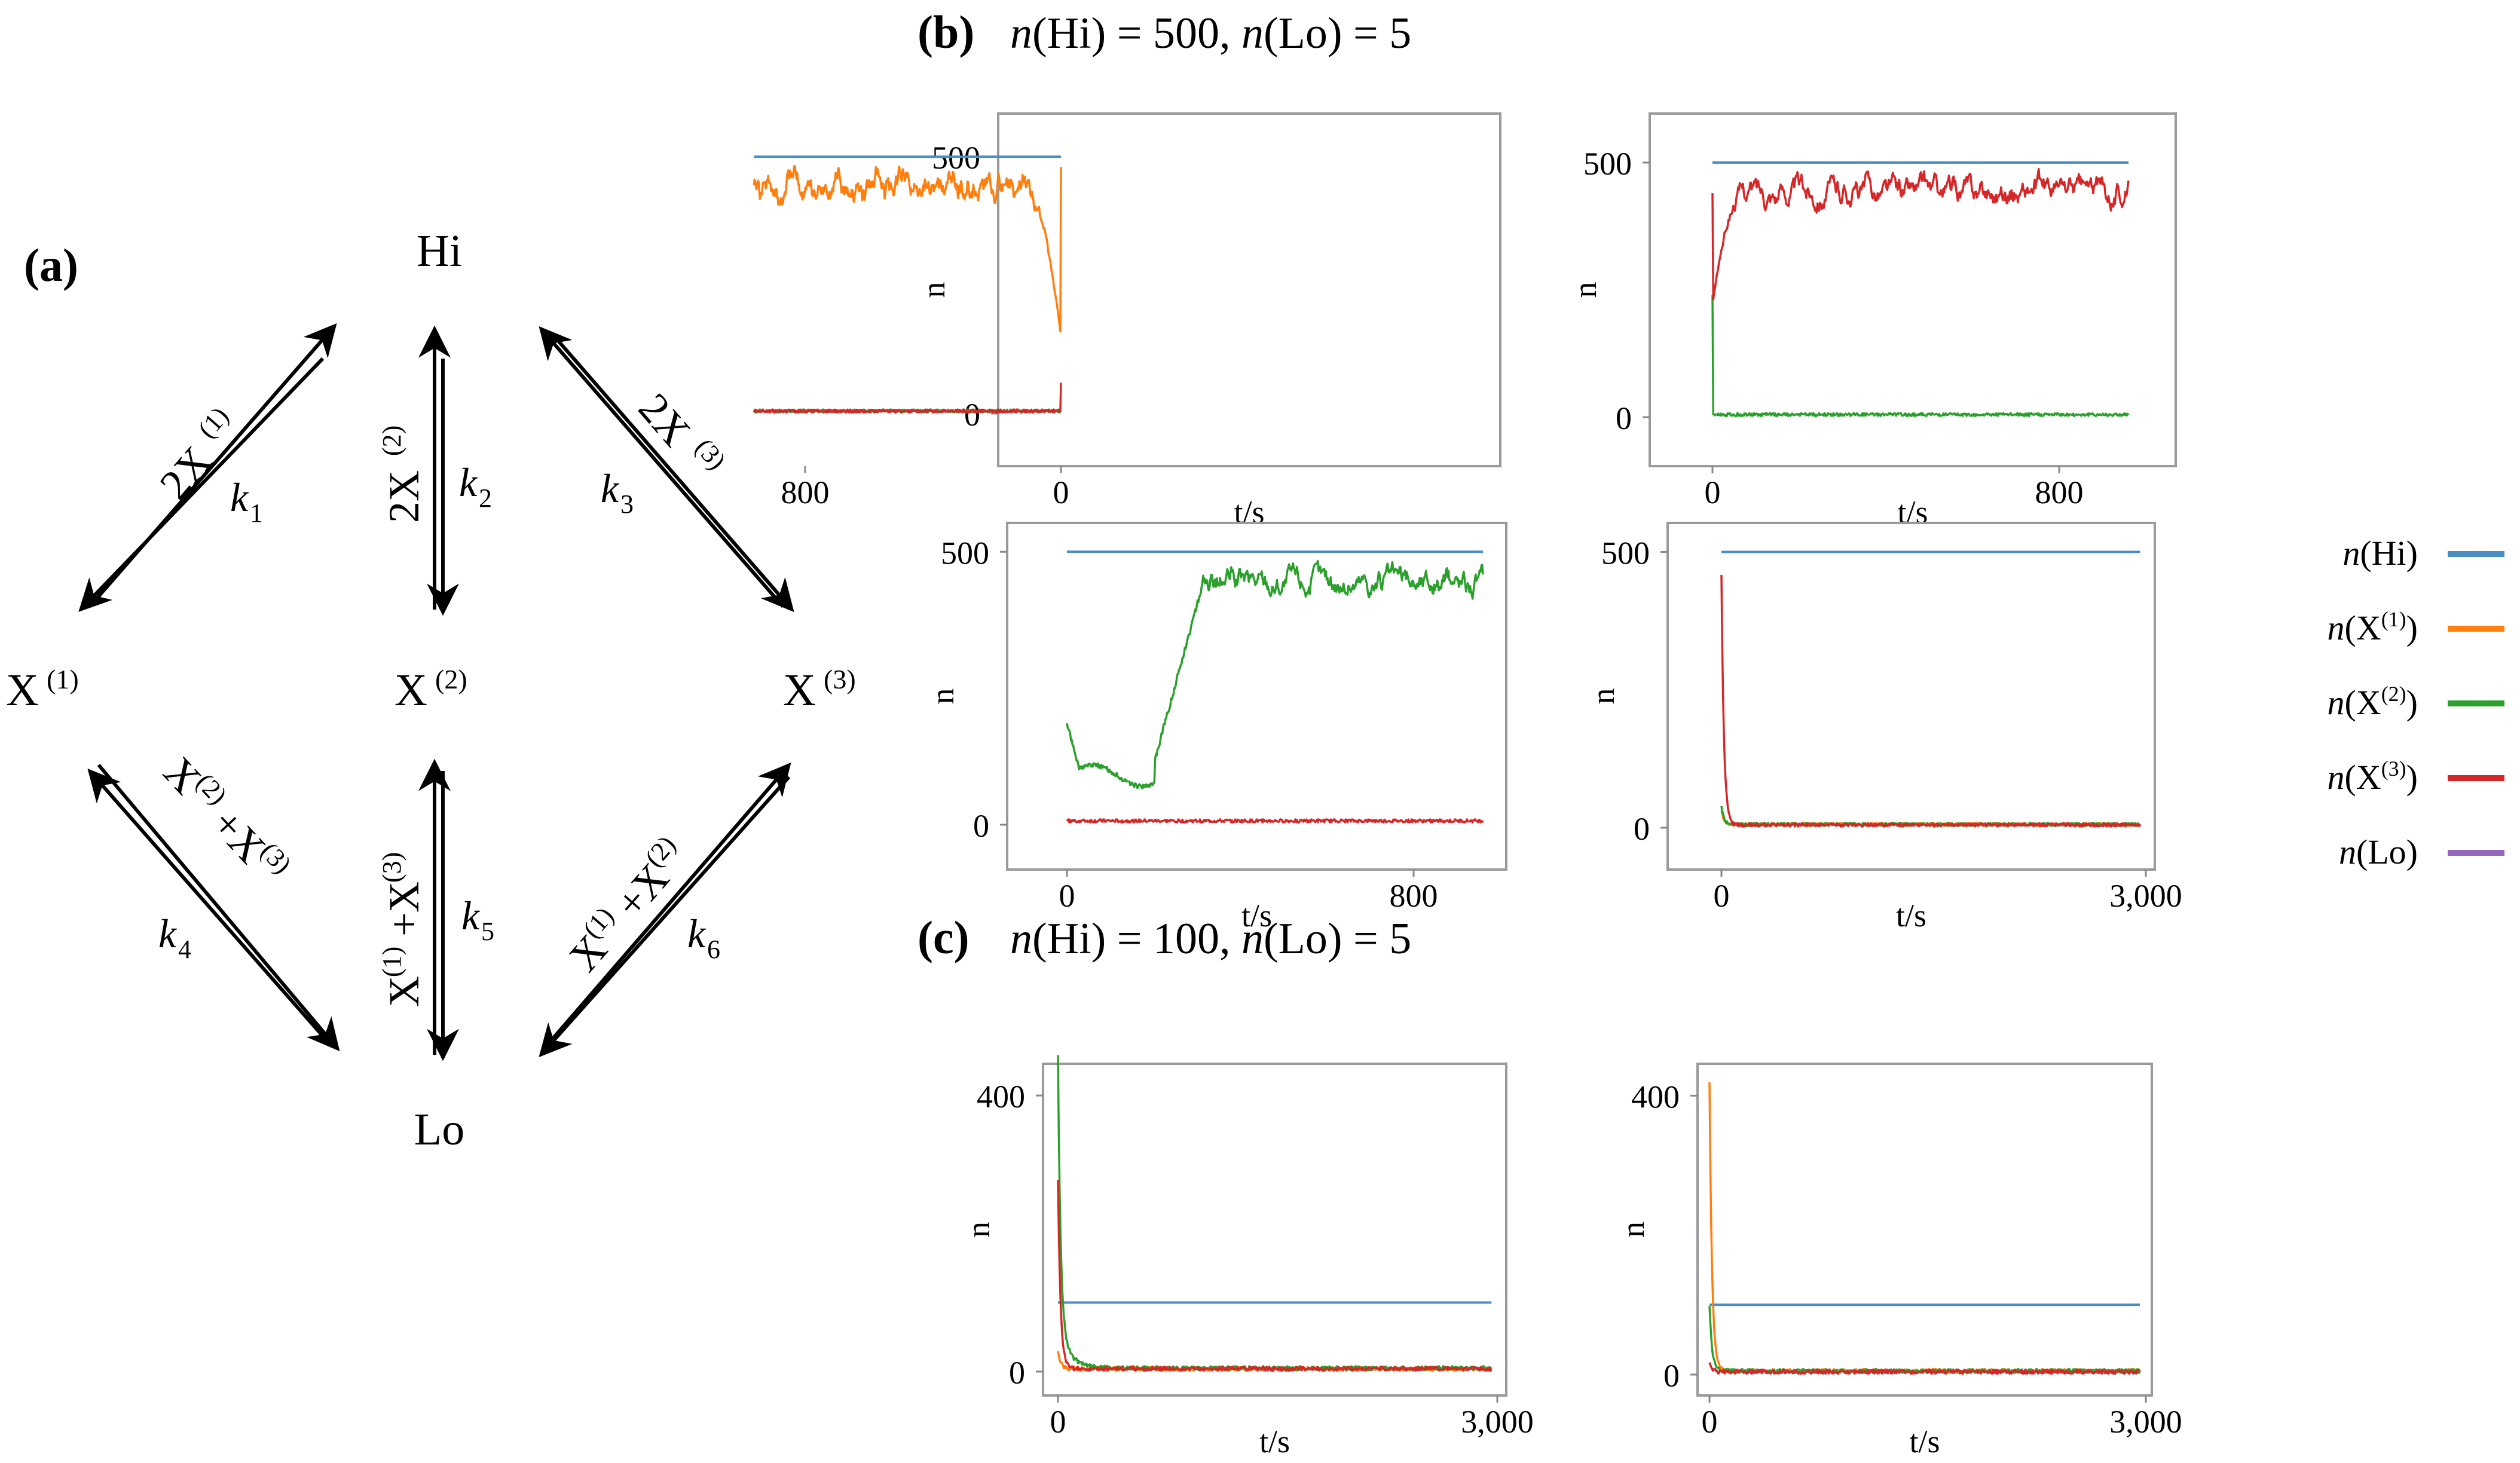 The image size is (2520, 1463). Describe the element at coordinates (185, 949) in the screenshot. I see `svg-text: 4` at that location.